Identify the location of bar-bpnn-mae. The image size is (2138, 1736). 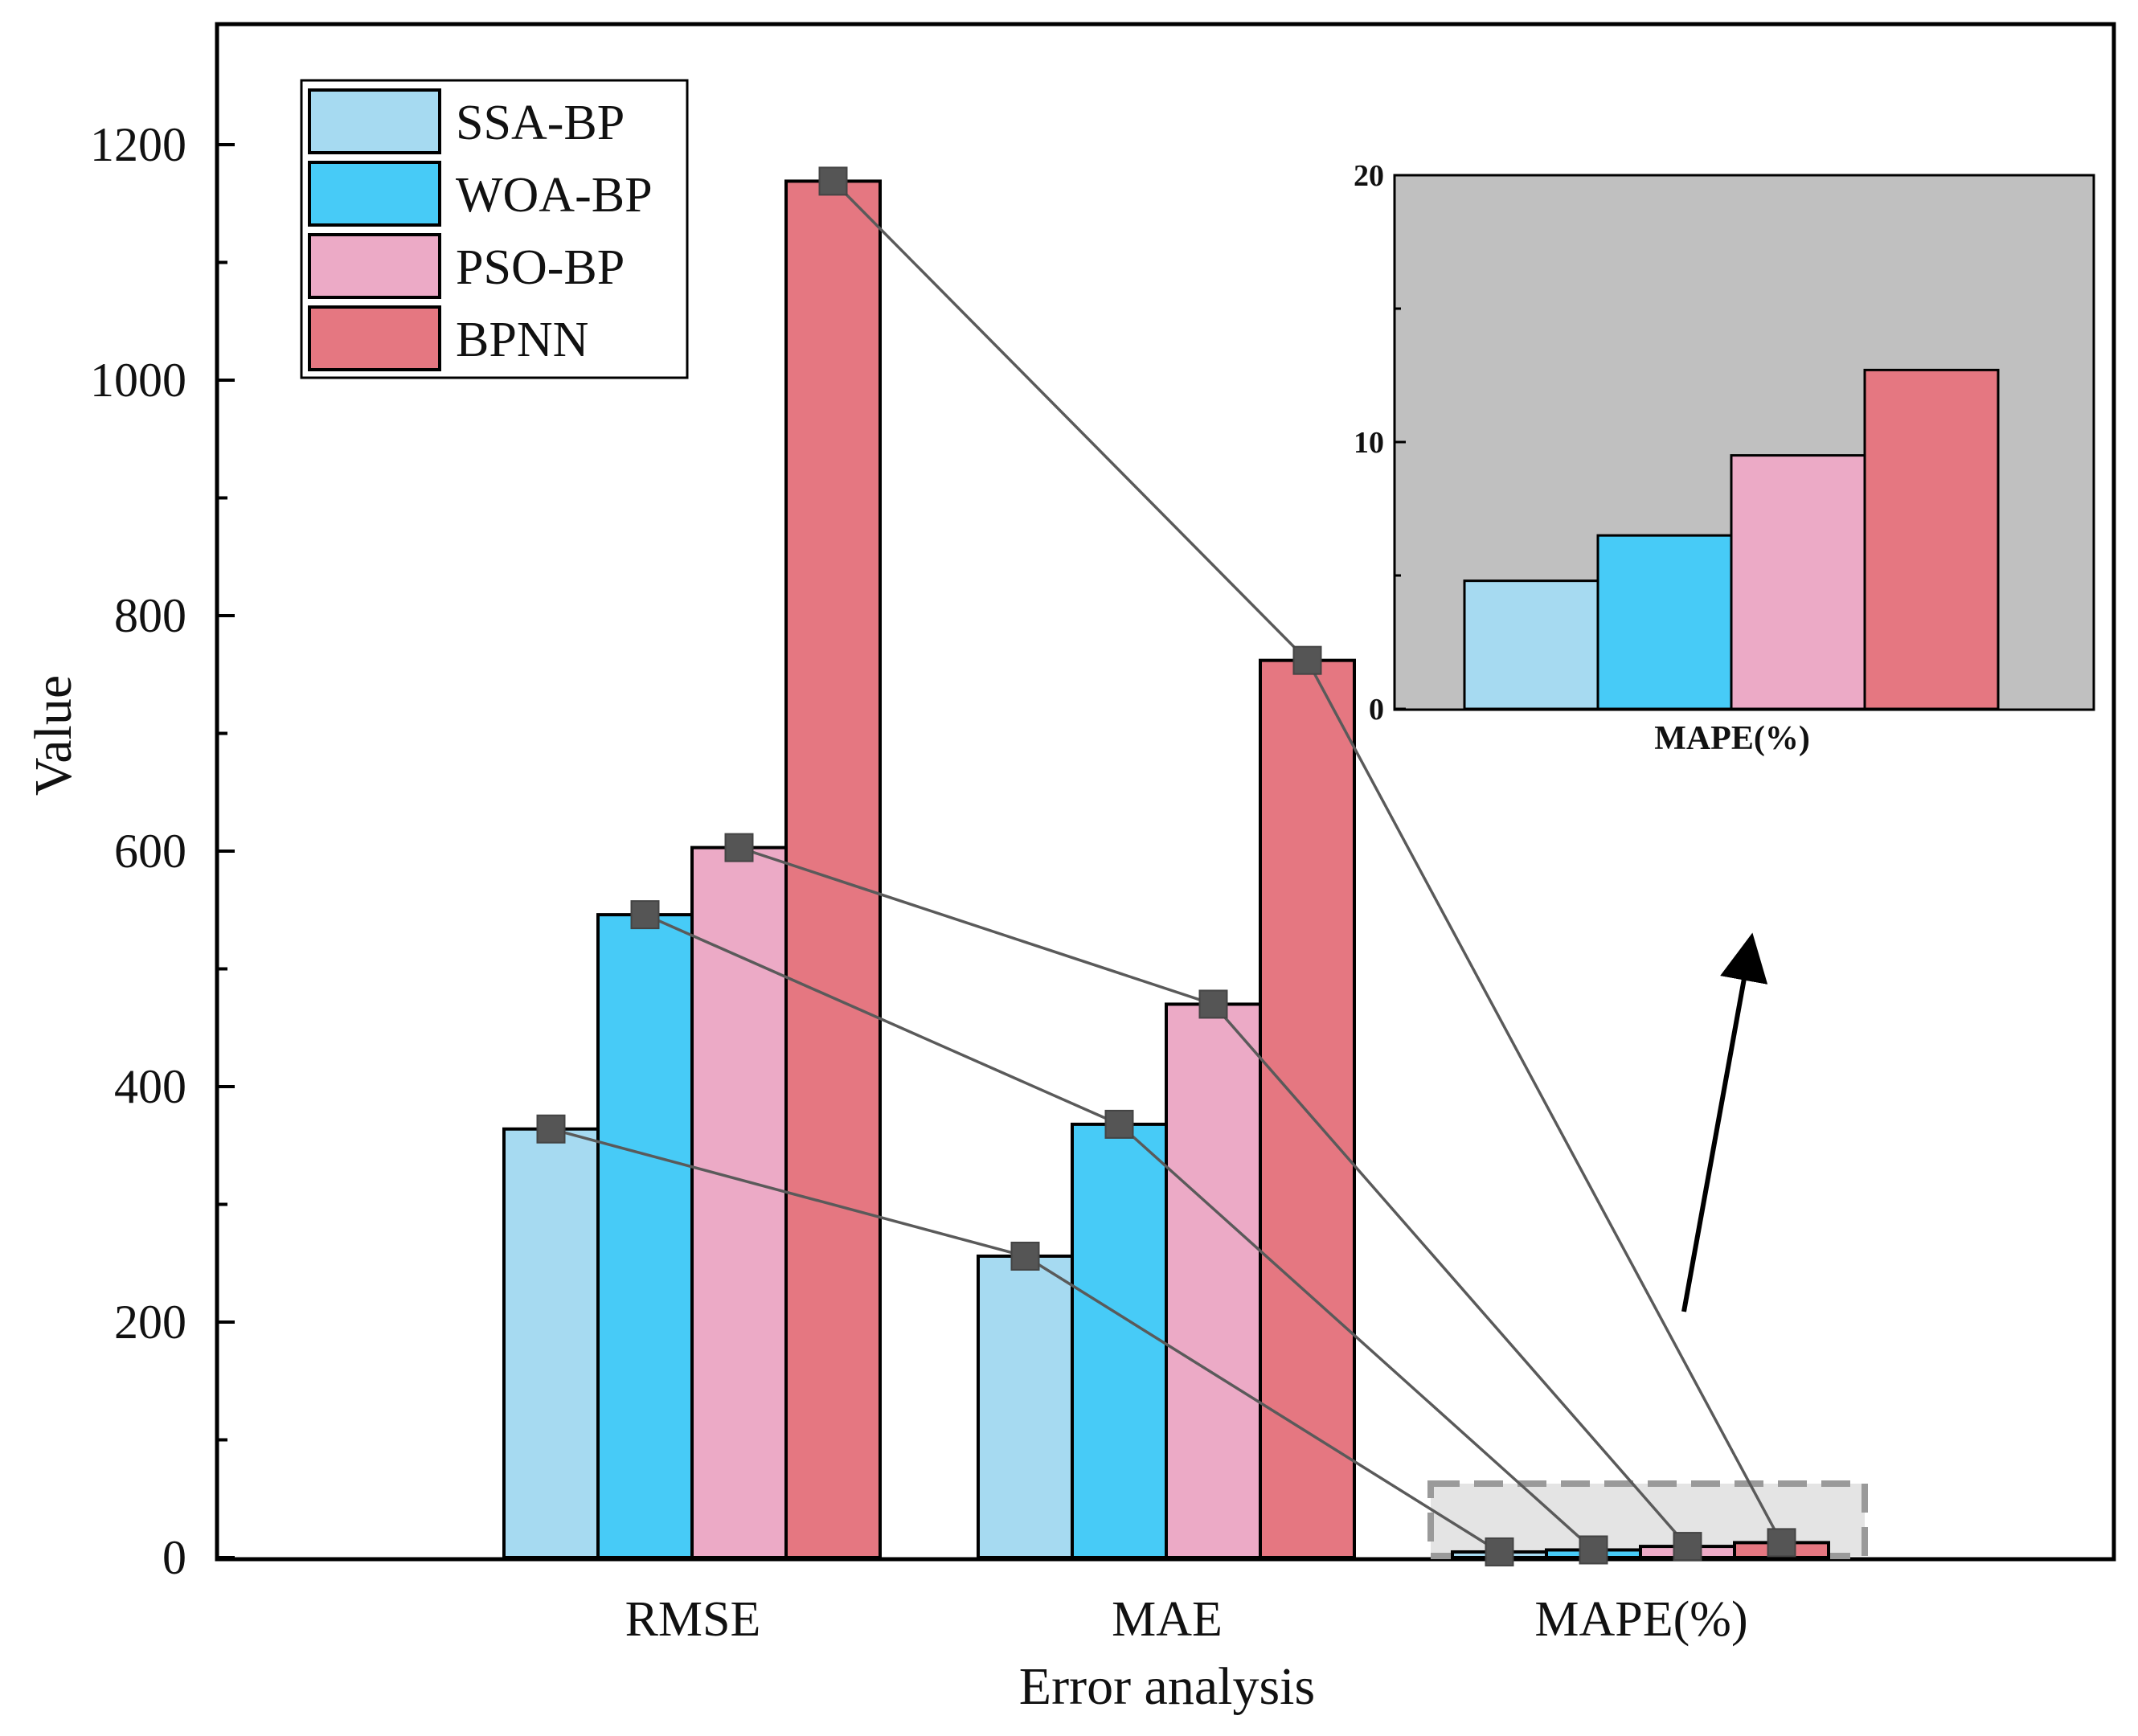
(1307, 1108).